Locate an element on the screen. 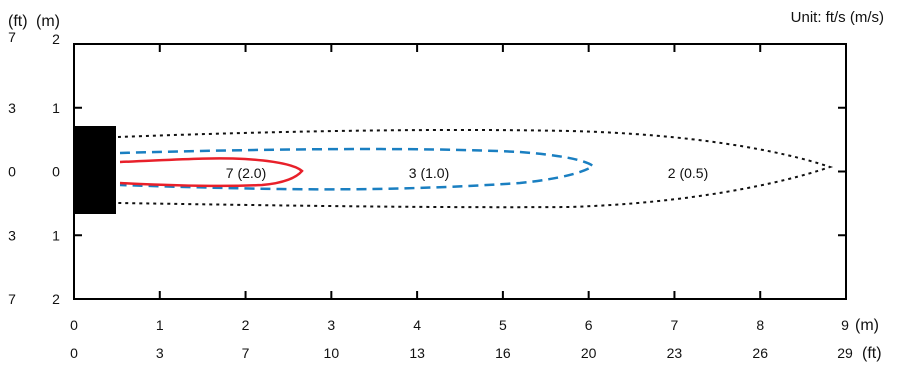  x-tick-label-ft: 23 is located at coordinates (675, 353).